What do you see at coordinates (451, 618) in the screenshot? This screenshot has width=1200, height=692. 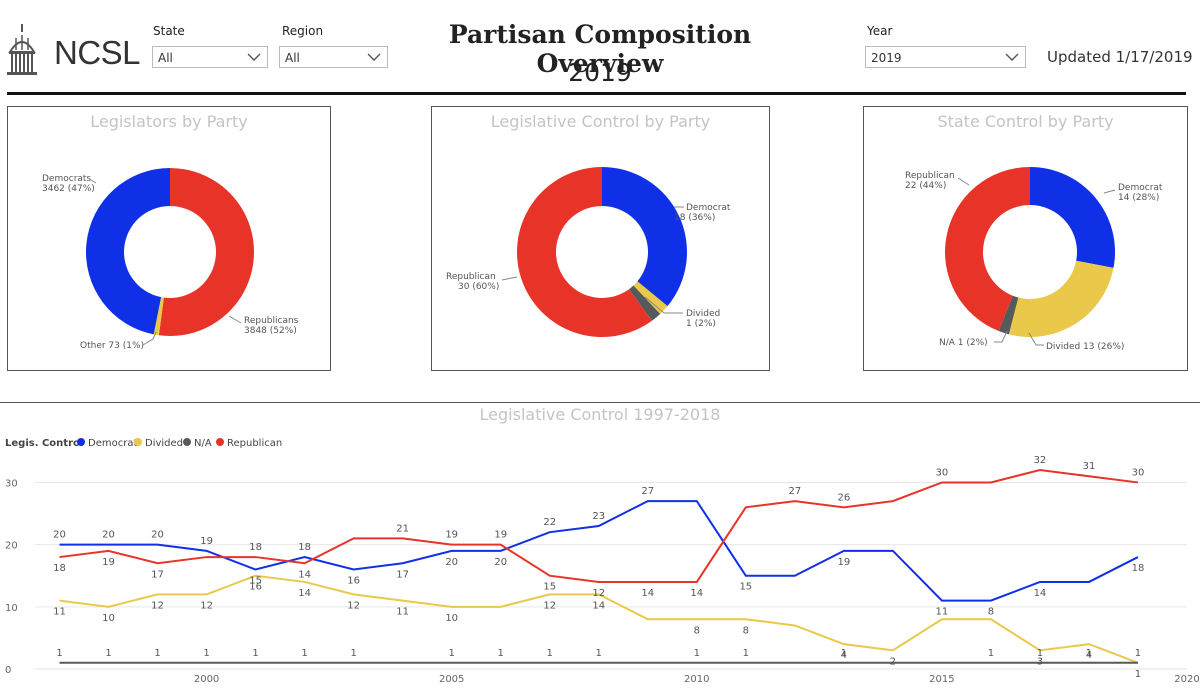 I see `data-label: 10` at bounding box center [451, 618].